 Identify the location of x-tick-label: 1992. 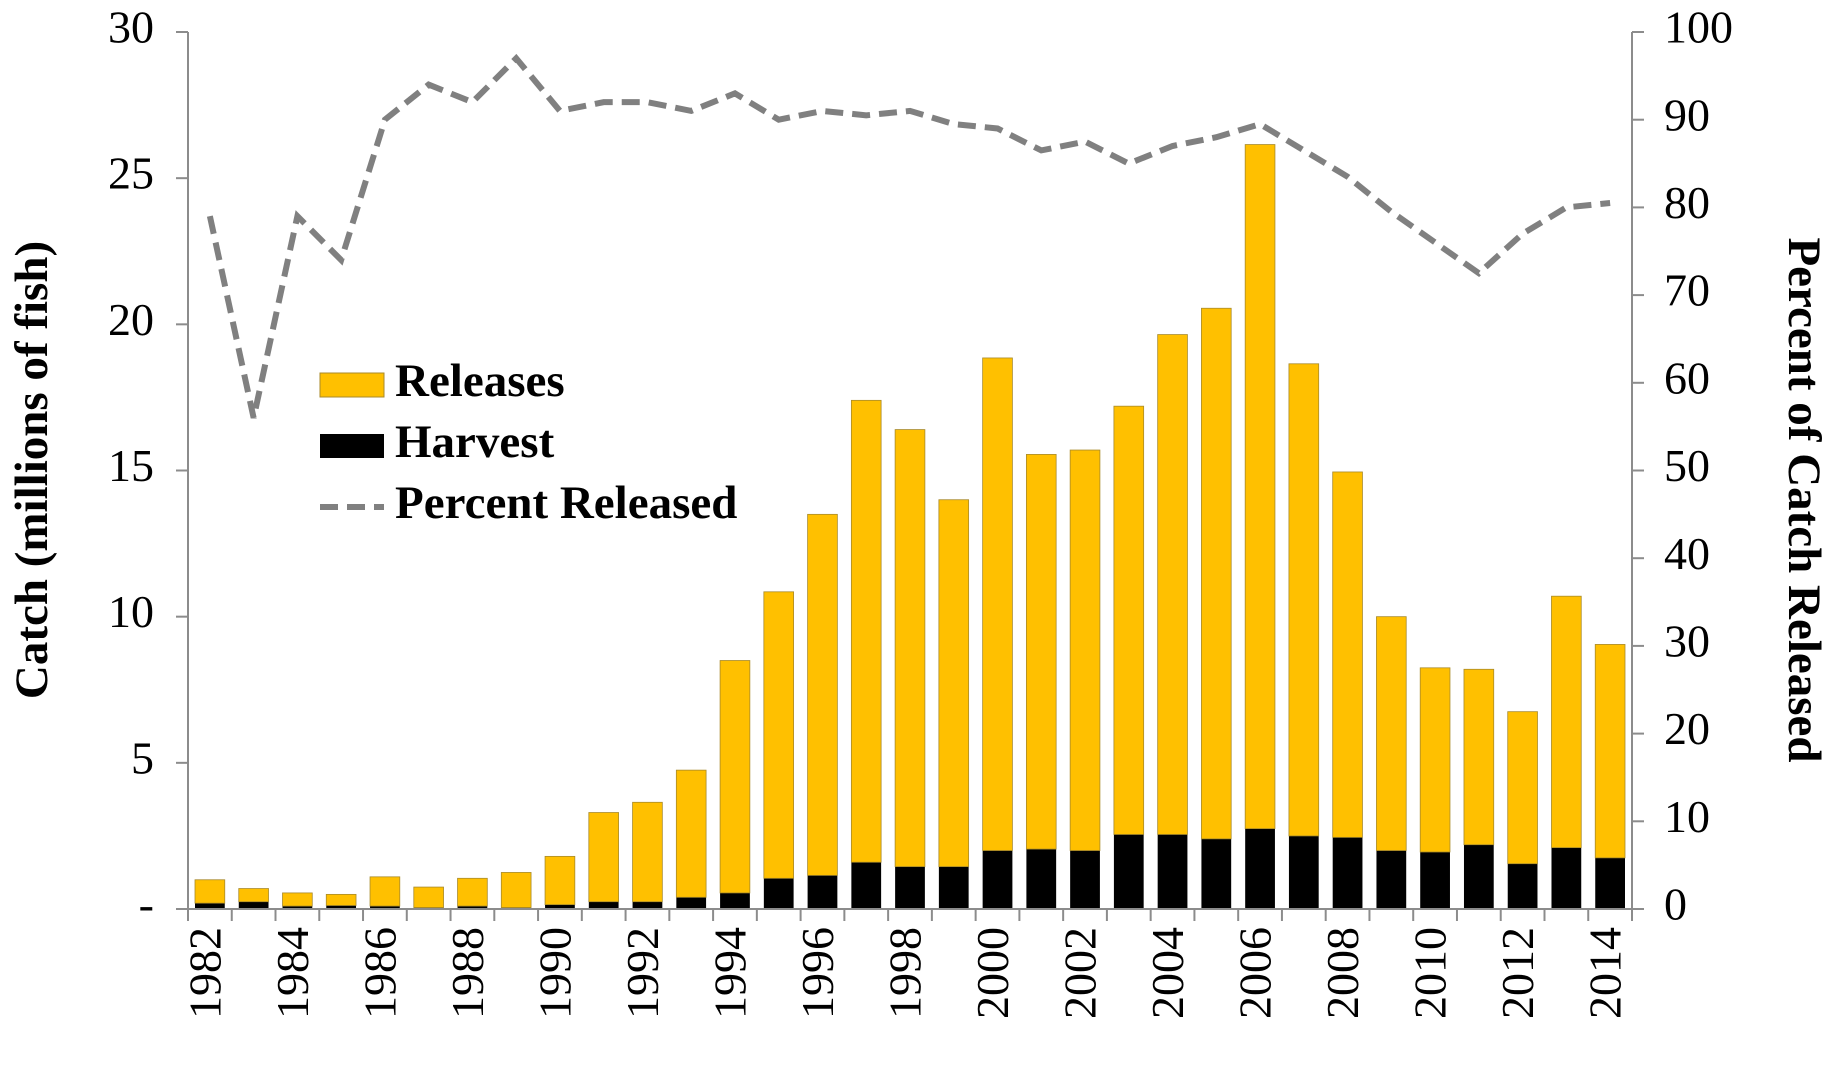
(642, 973).